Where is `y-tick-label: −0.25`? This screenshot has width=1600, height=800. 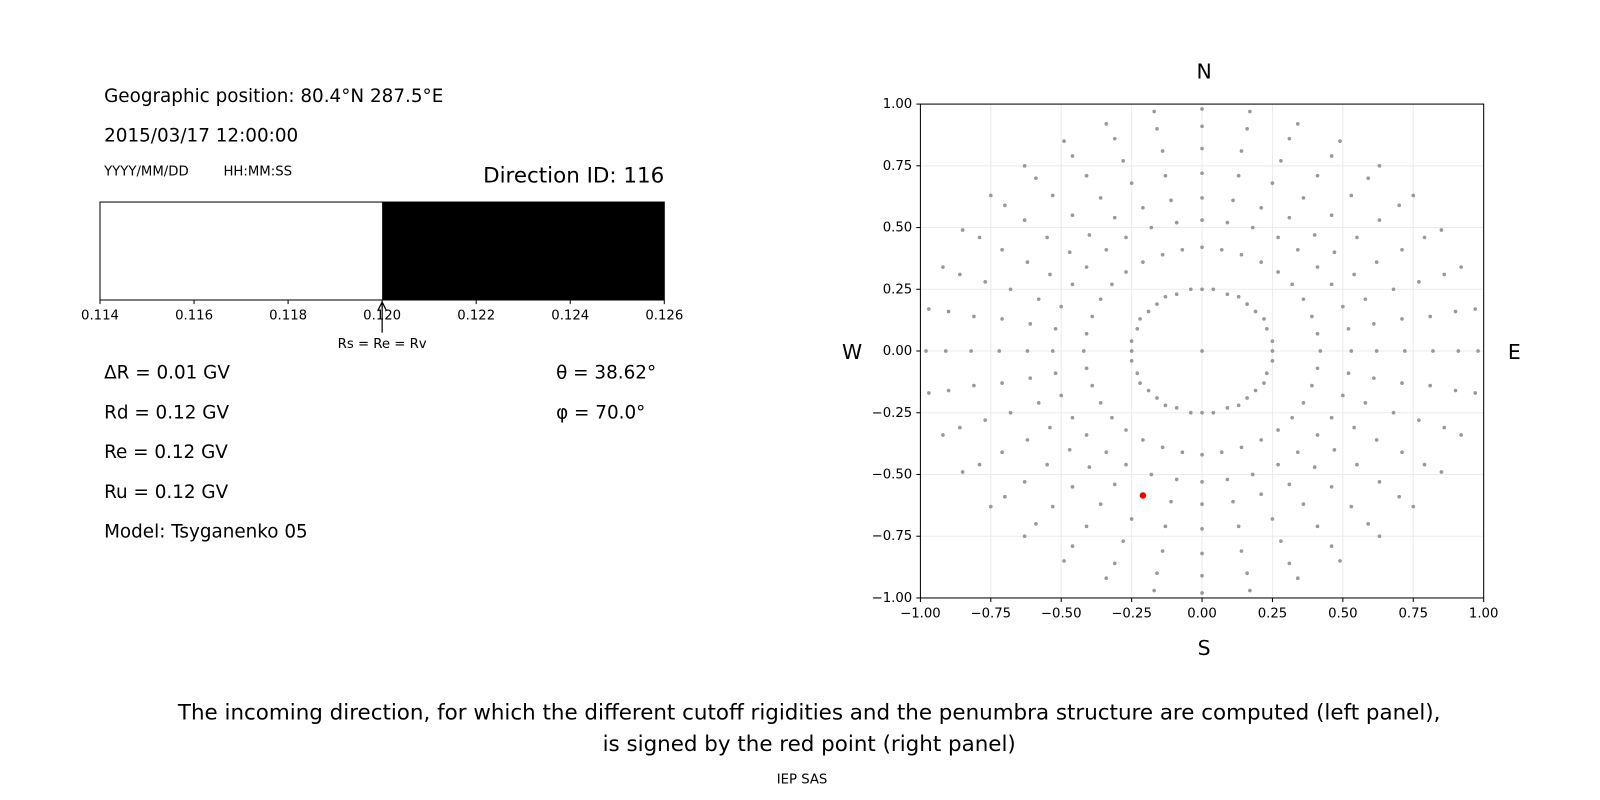 y-tick-label: −0.25 is located at coordinates (892, 413).